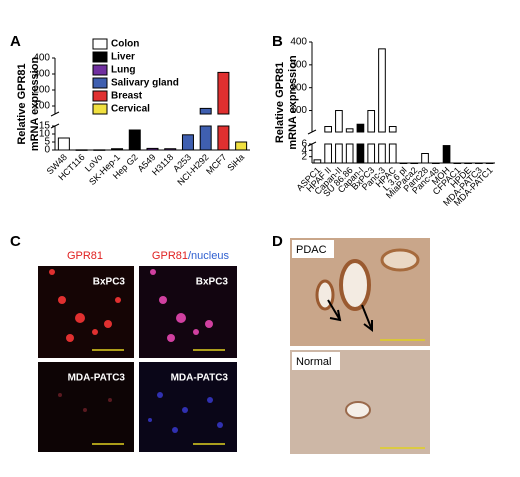 This screenshot has height=477, width=520. What do you see at coordinates (130, 109) in the screenshot?
I see `legend-label: Cervical` at bounding box center [130, 109].